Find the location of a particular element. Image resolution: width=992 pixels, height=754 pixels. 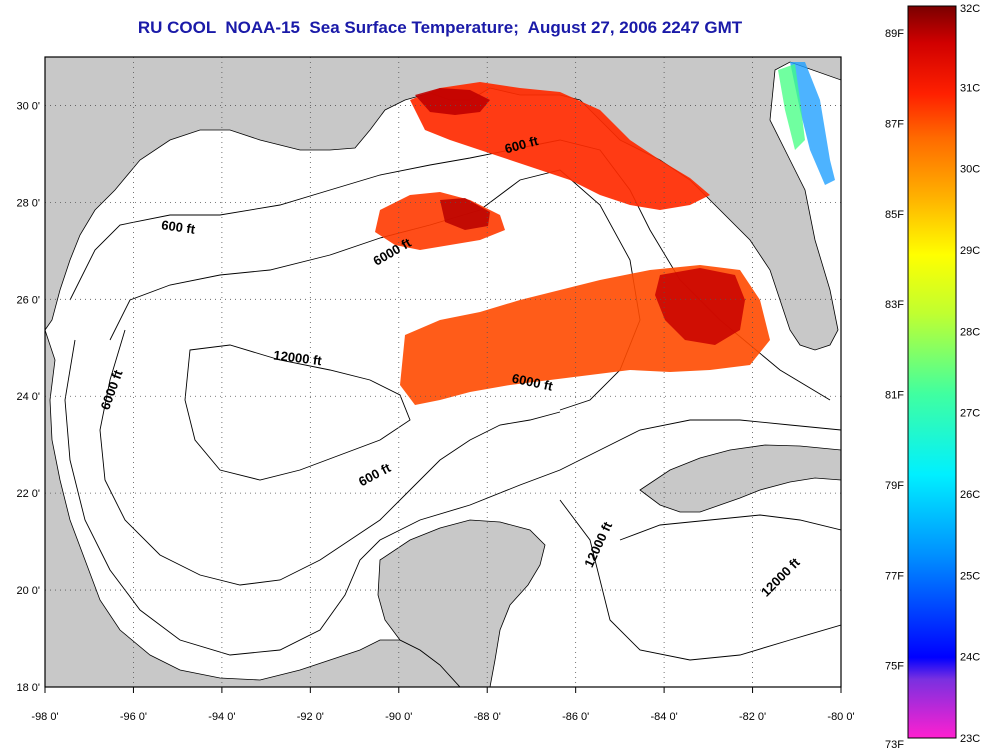

colorbar-f-label: 89F is located at coordinates (894, 34).